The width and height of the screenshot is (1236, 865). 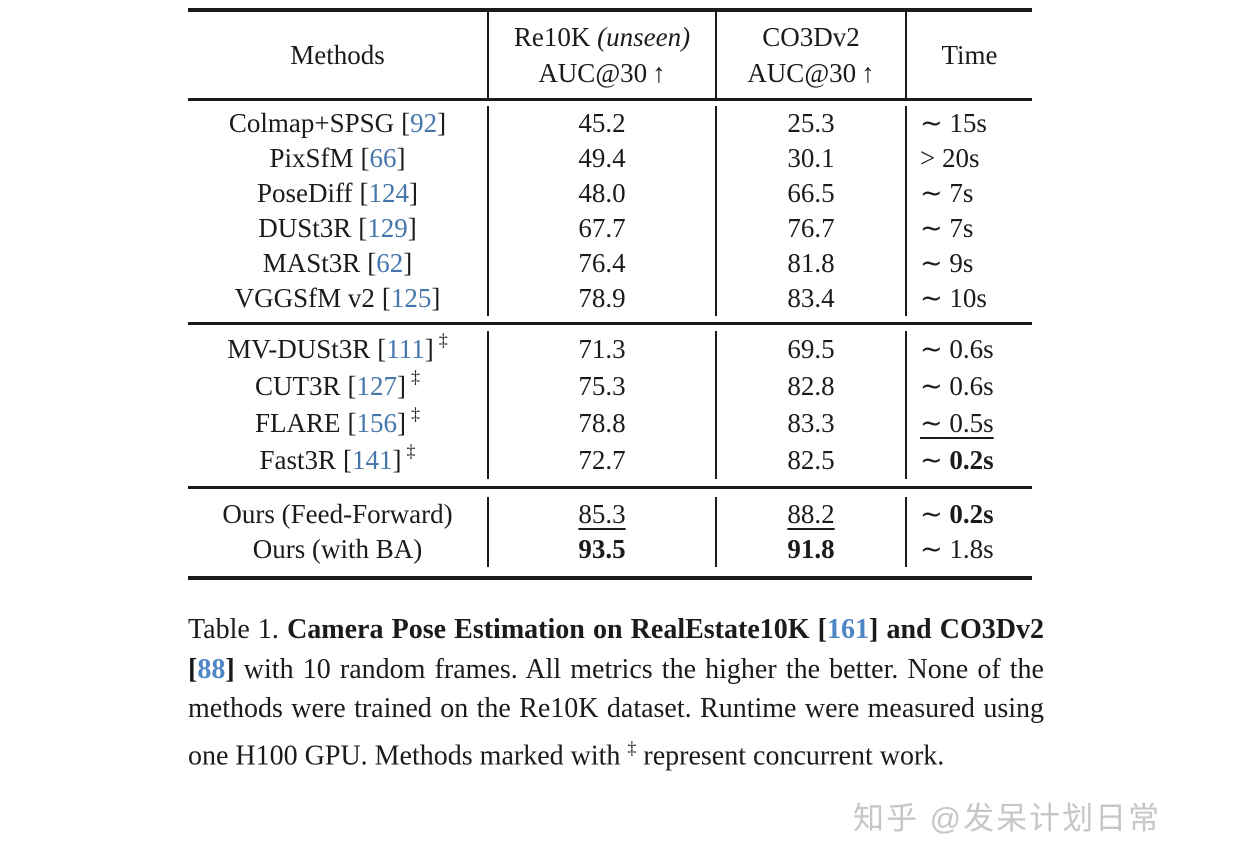 What do you see at coordinates (593, 73) in the screenshot?
I see `header-re10k-metric: AUC@30` at bounding box center [593, 73].